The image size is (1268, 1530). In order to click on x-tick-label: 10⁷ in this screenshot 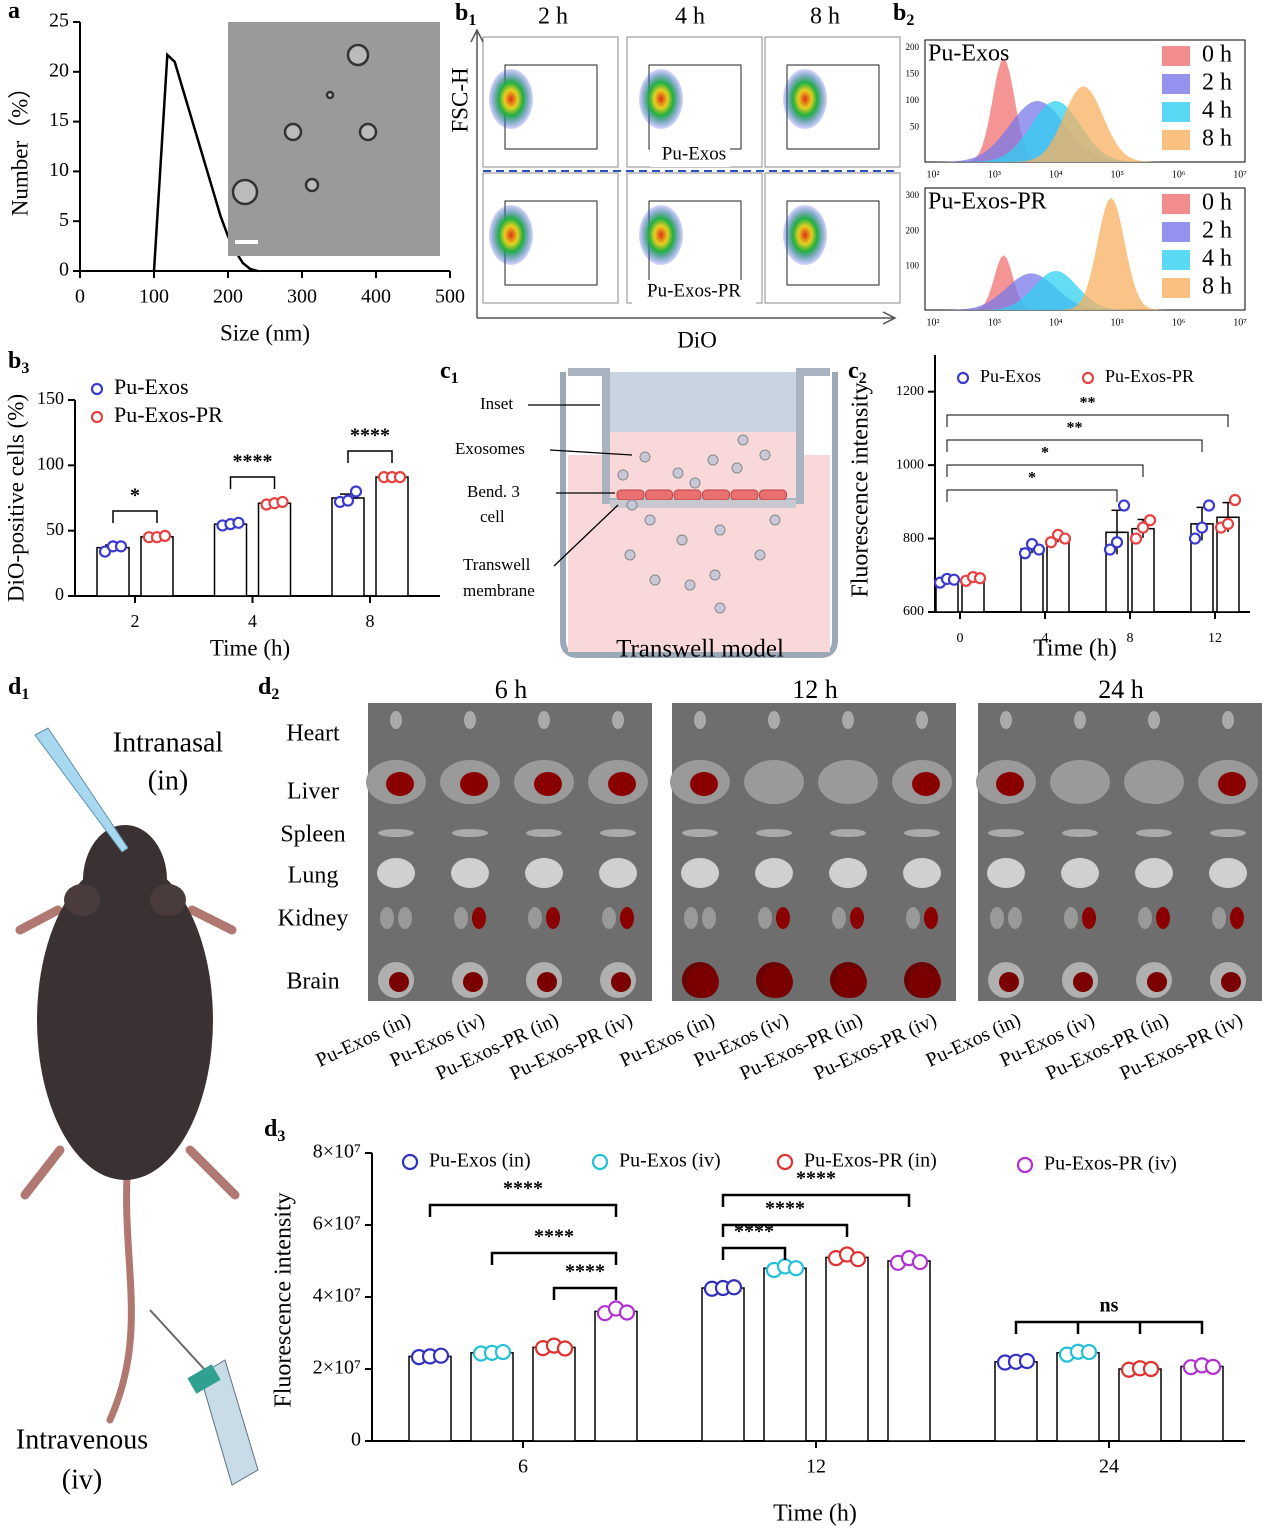, I will do `click(1240, 174)`.